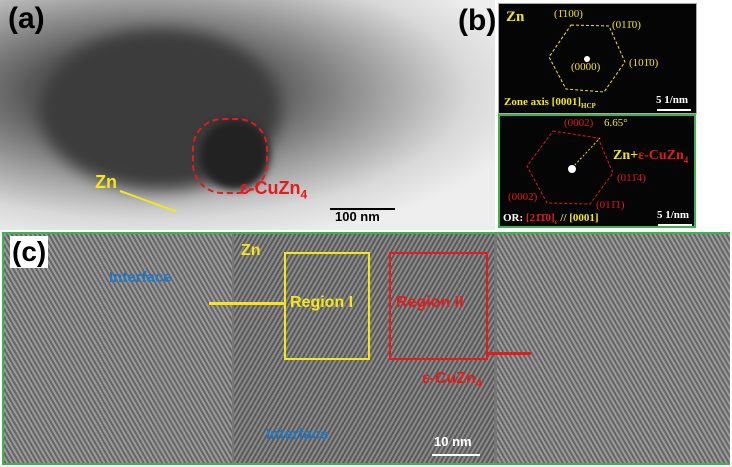 This screenshot has width=732, height=467. What do you see at coordinates (586, 67) in the screenshot?
I see `index-label: (0000)` at bounding box center [586, 67].